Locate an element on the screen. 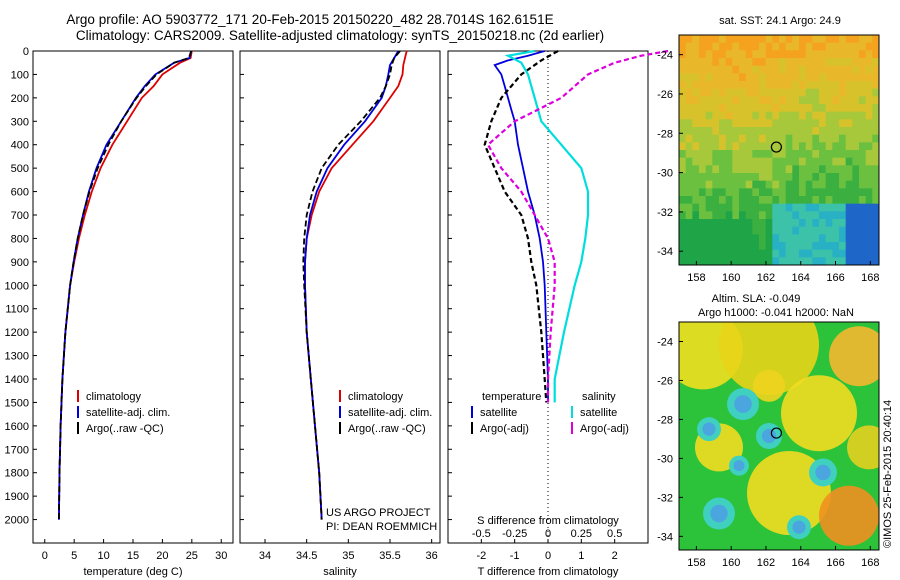 The height and width of the screenshot is (580, 900). y-tick-label: 1600 is located at coordinates (17, 427).